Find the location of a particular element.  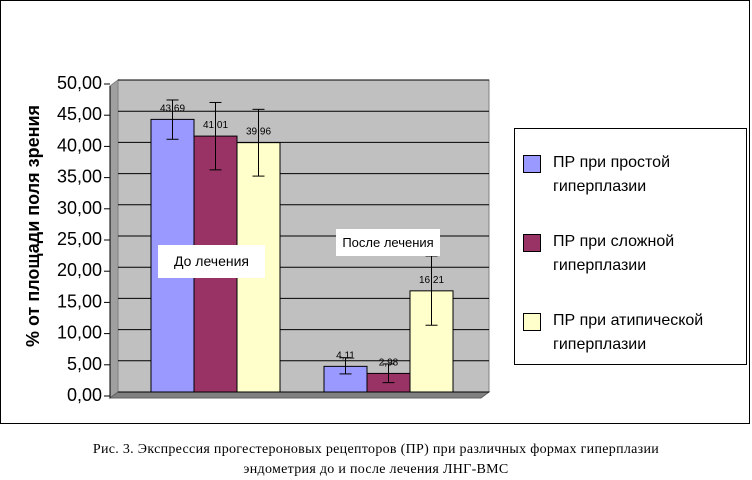

y-tick-label: 20,00 is located at coordinates (79, 270).